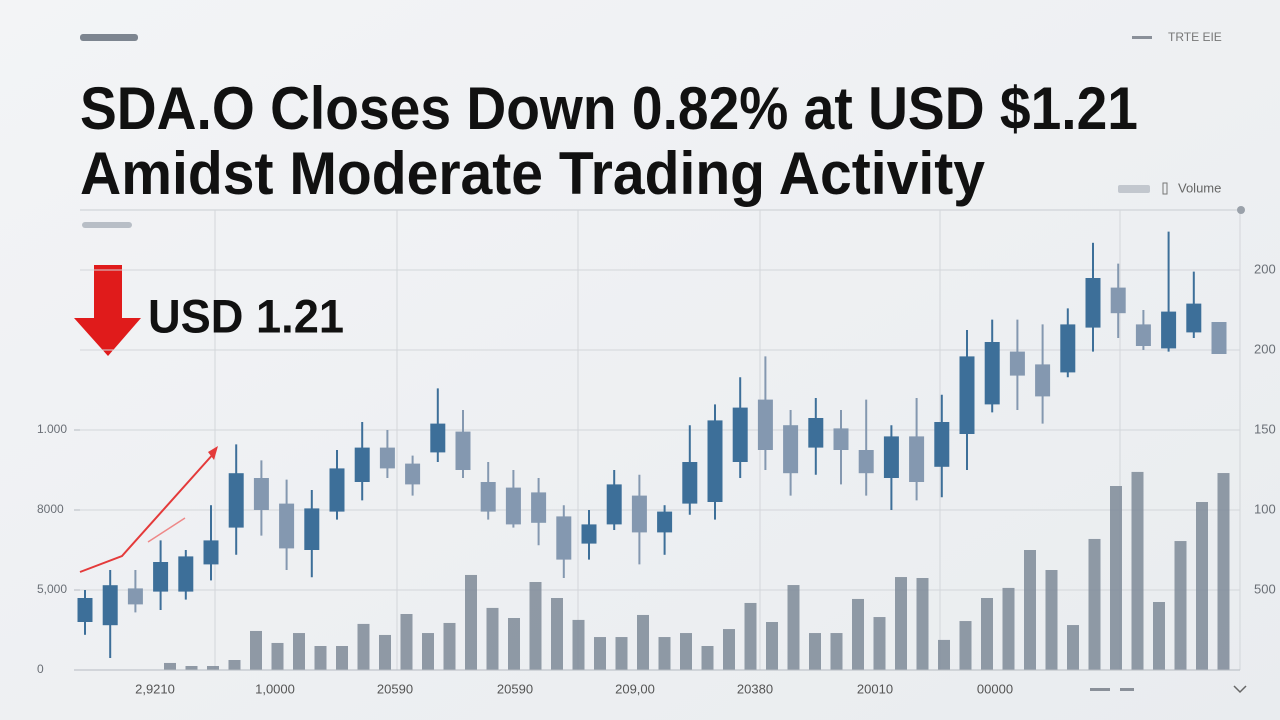  I want to click on x-tick-label: 20380, so click(755, 688).